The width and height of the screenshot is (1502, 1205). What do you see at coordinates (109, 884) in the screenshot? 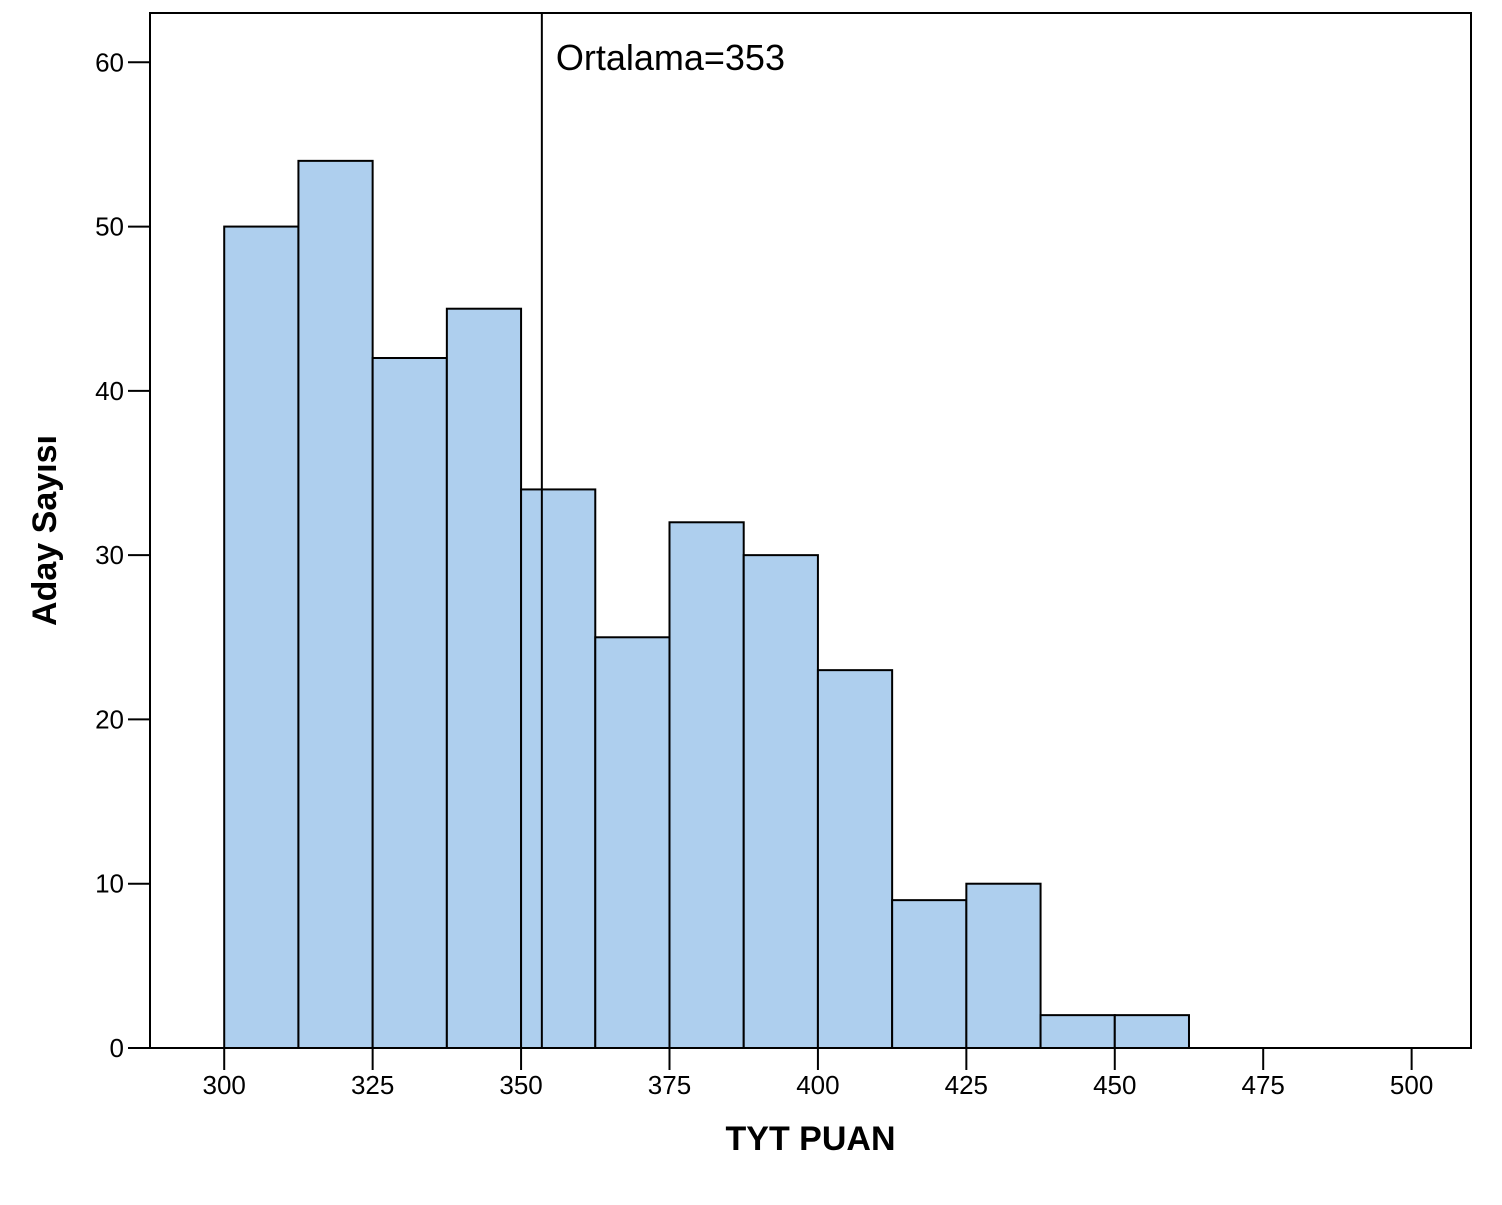
I see `y-tick-label: 10` at bounding box center [109, 884].